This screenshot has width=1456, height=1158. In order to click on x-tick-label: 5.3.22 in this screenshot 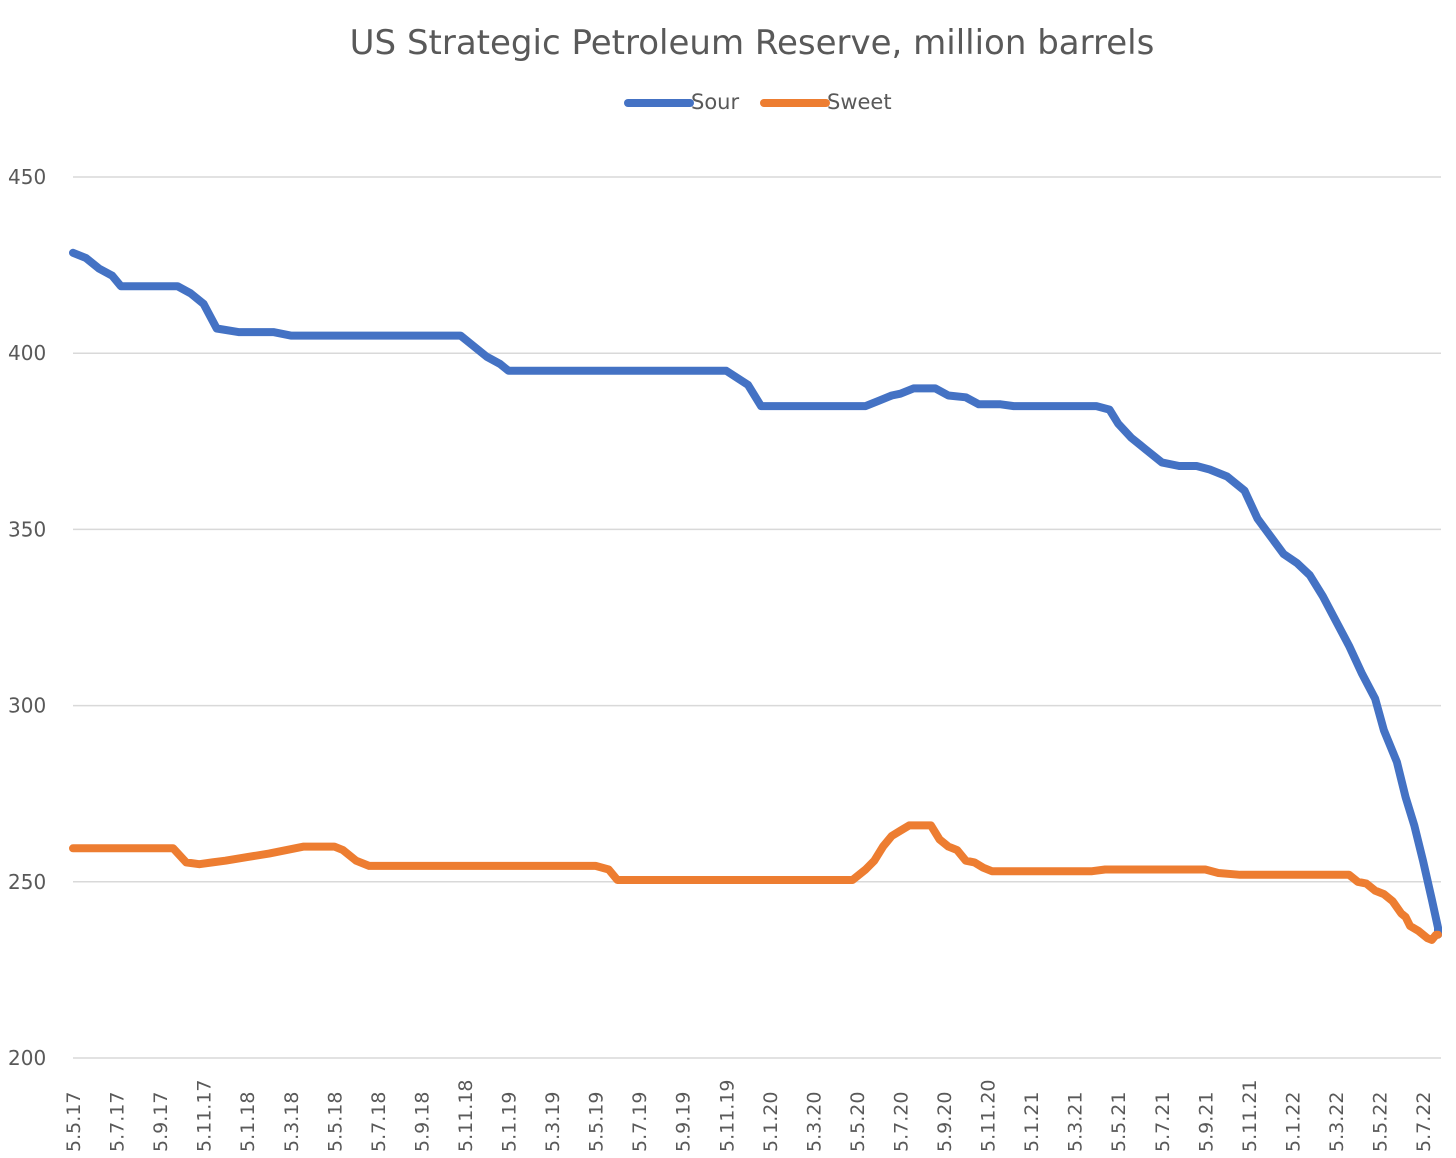, I will do `click(1337, 1122)`.